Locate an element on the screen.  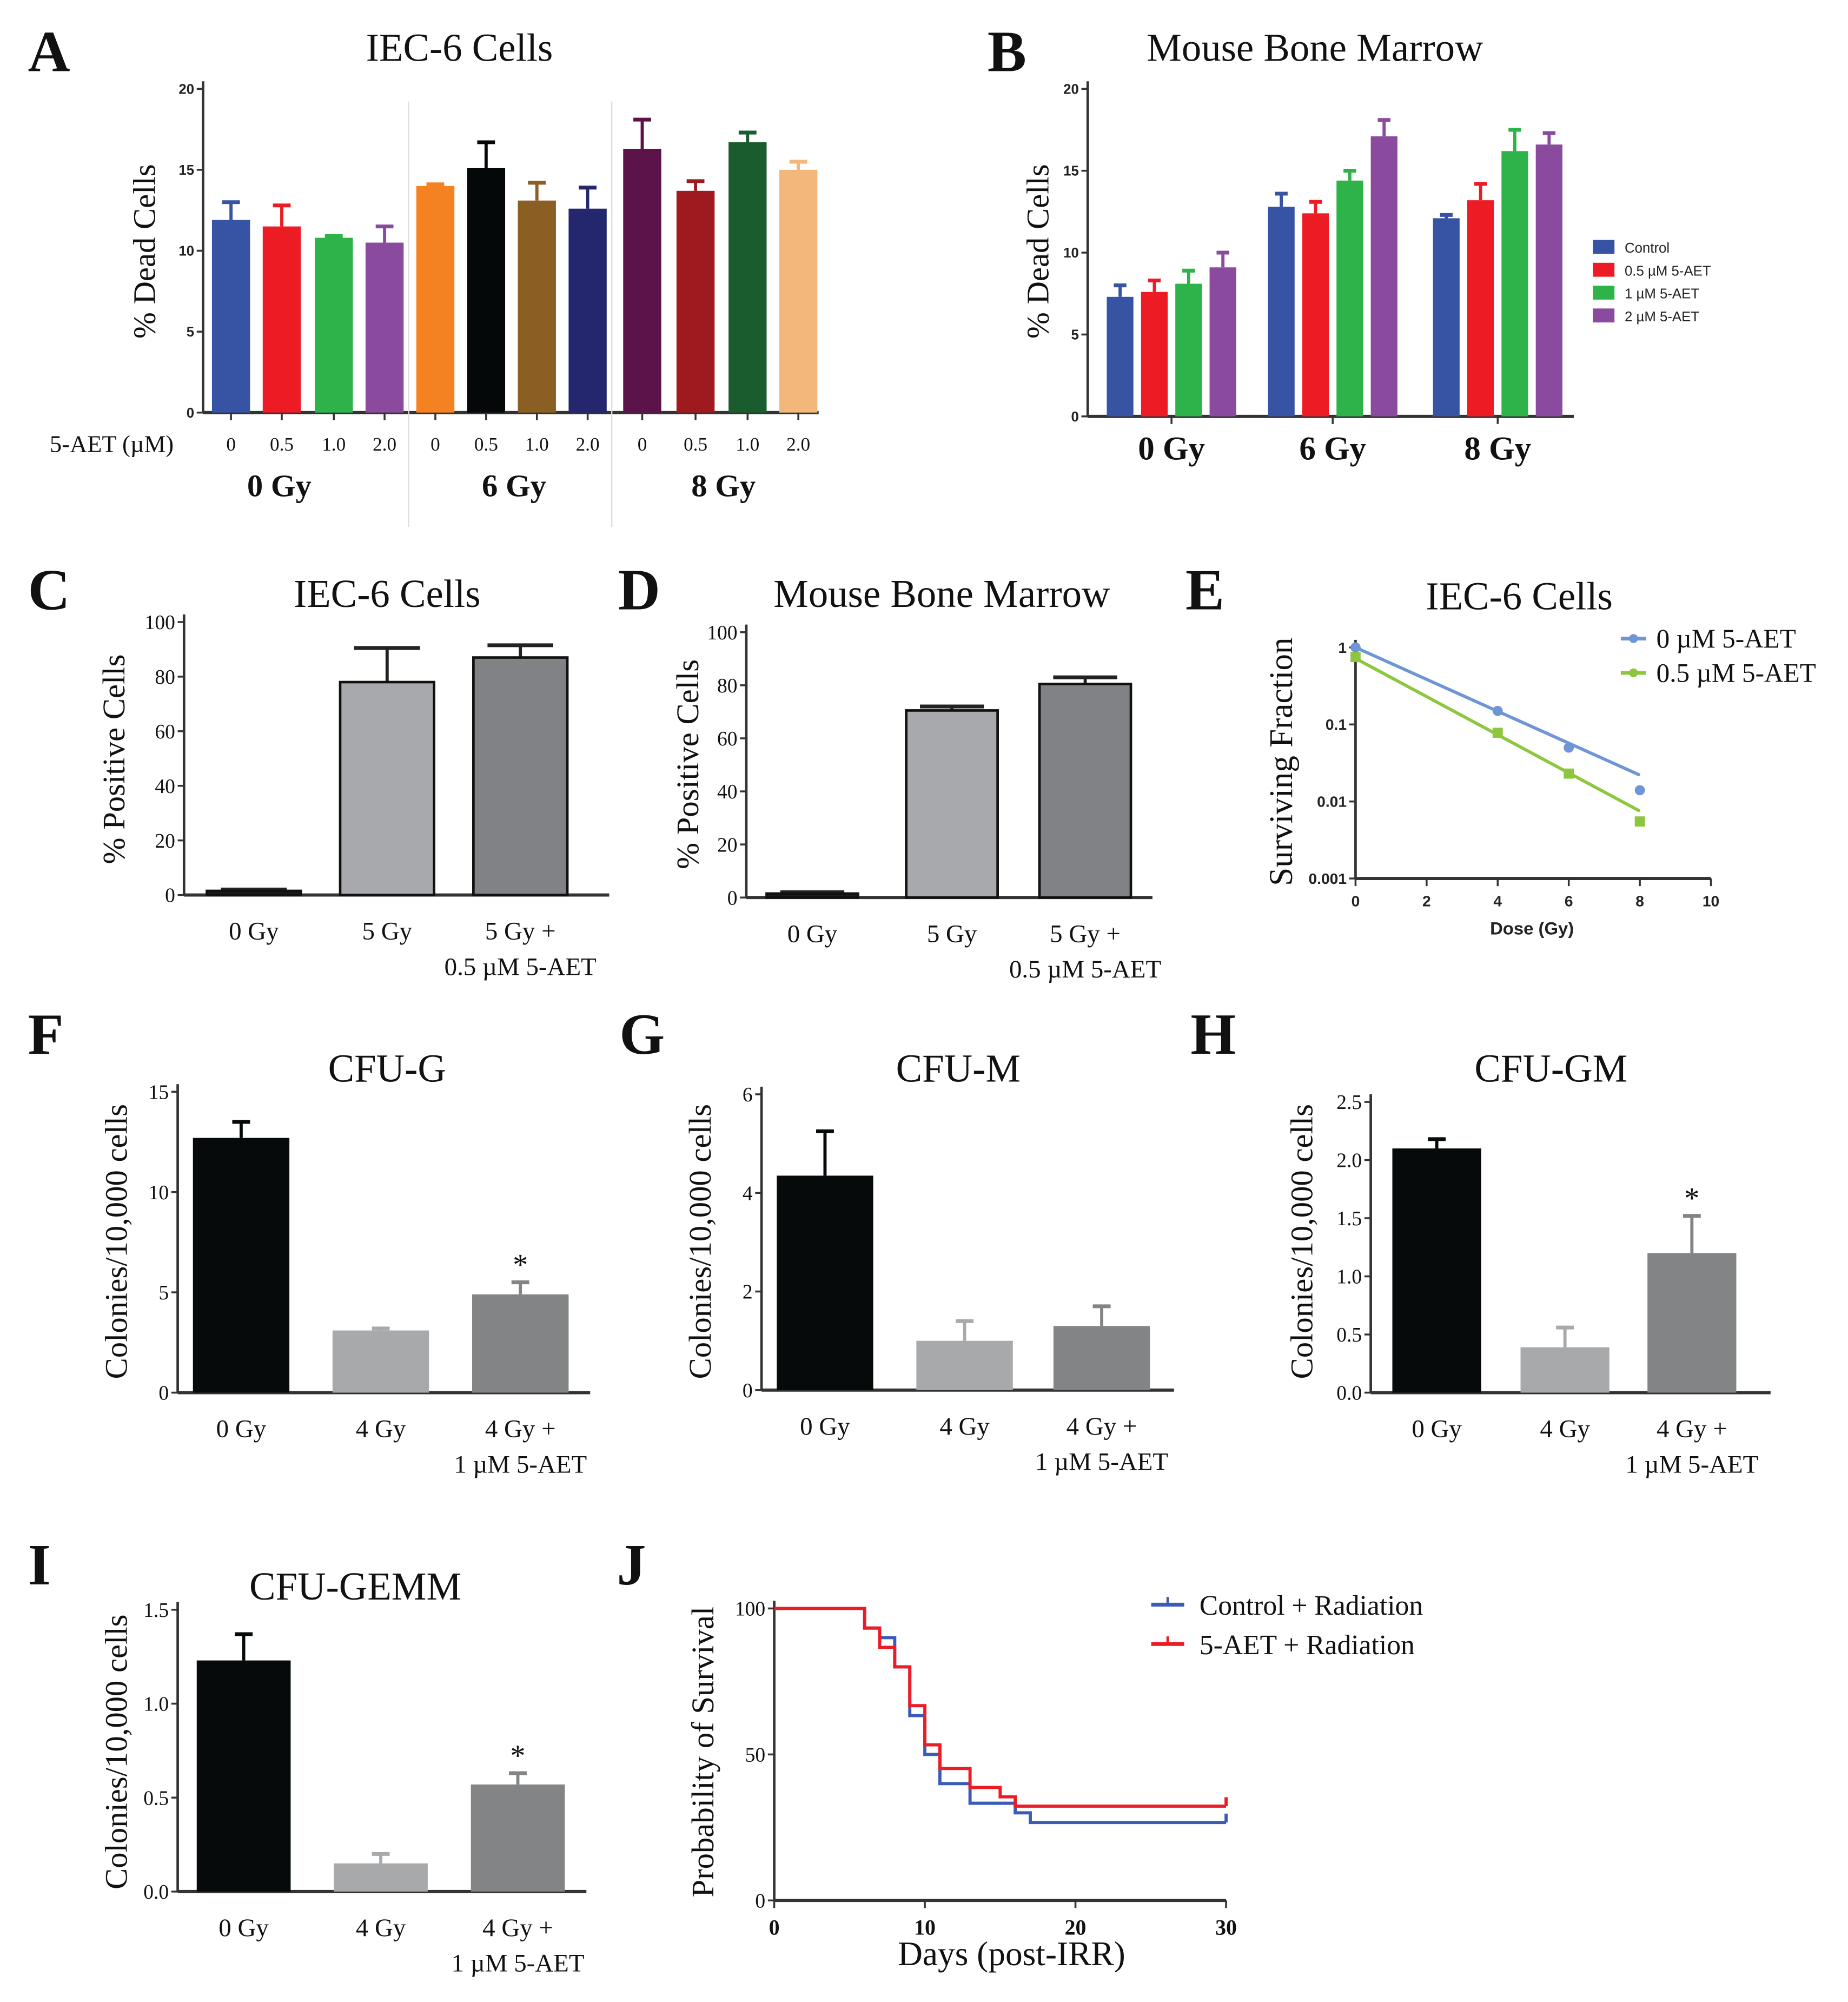
x-tick-label: 2 is located at coordinates (1426, 901).